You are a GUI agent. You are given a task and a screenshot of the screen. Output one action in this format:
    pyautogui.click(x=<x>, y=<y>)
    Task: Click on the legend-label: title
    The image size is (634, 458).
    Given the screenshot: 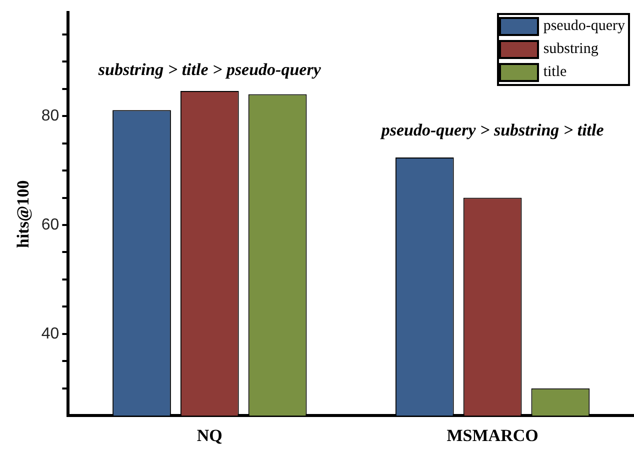 What is the action you would take?
    pyautogui.click(x=555, y=72)
    